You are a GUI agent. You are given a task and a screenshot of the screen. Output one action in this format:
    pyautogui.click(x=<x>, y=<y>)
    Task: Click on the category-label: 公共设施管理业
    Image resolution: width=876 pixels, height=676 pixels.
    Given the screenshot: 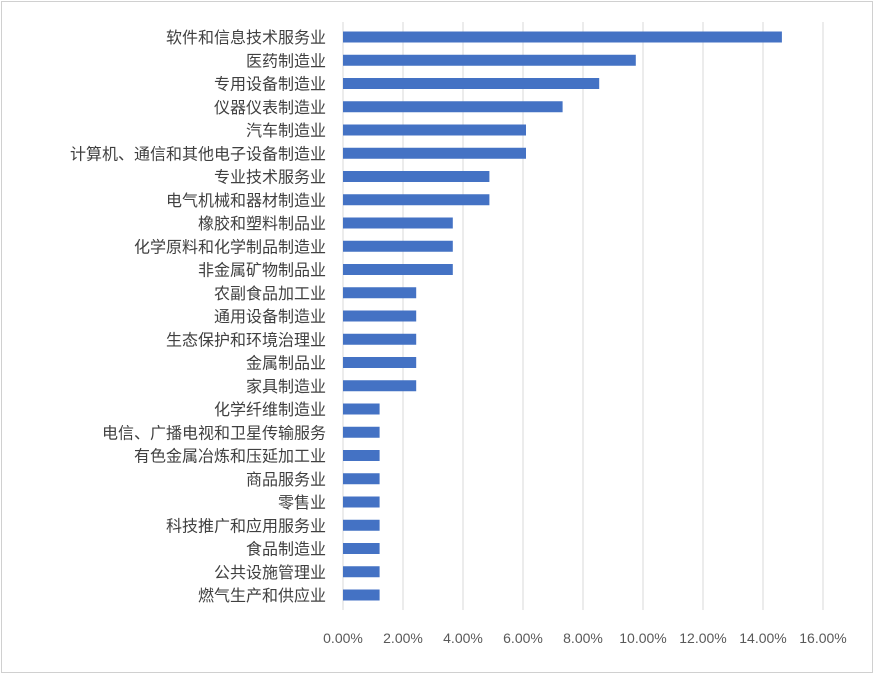 What is the action you would take?
    pyautogui.click(x=270, y=572)
    